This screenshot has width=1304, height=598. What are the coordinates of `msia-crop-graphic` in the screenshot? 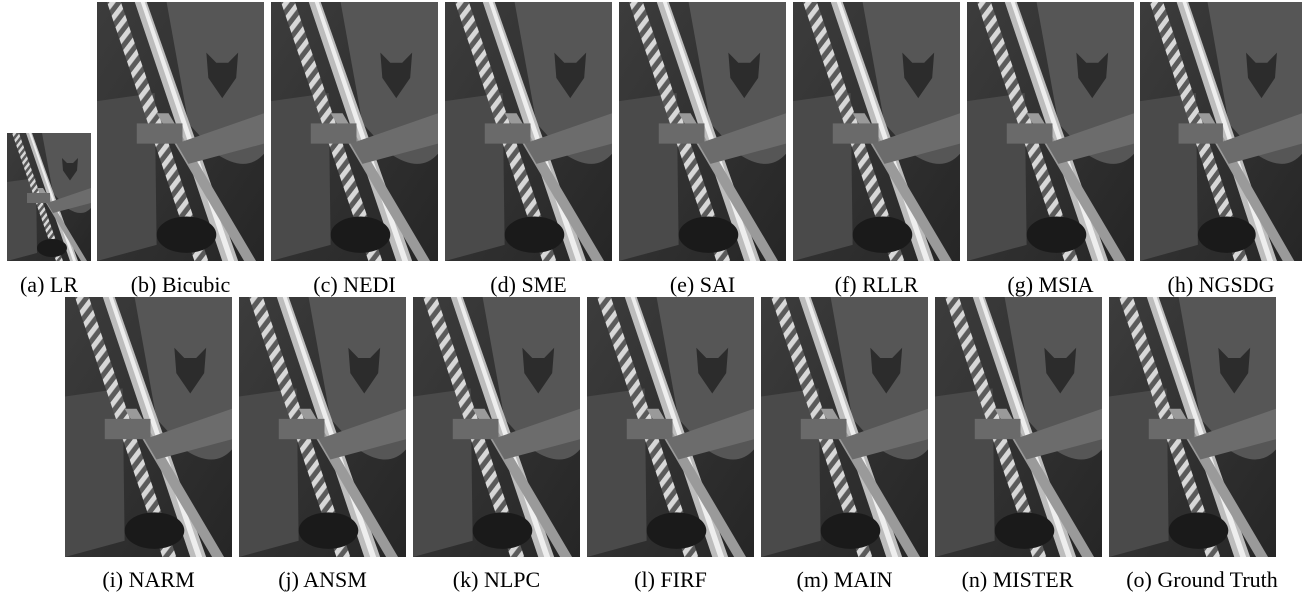 It's located at (1050, 131).